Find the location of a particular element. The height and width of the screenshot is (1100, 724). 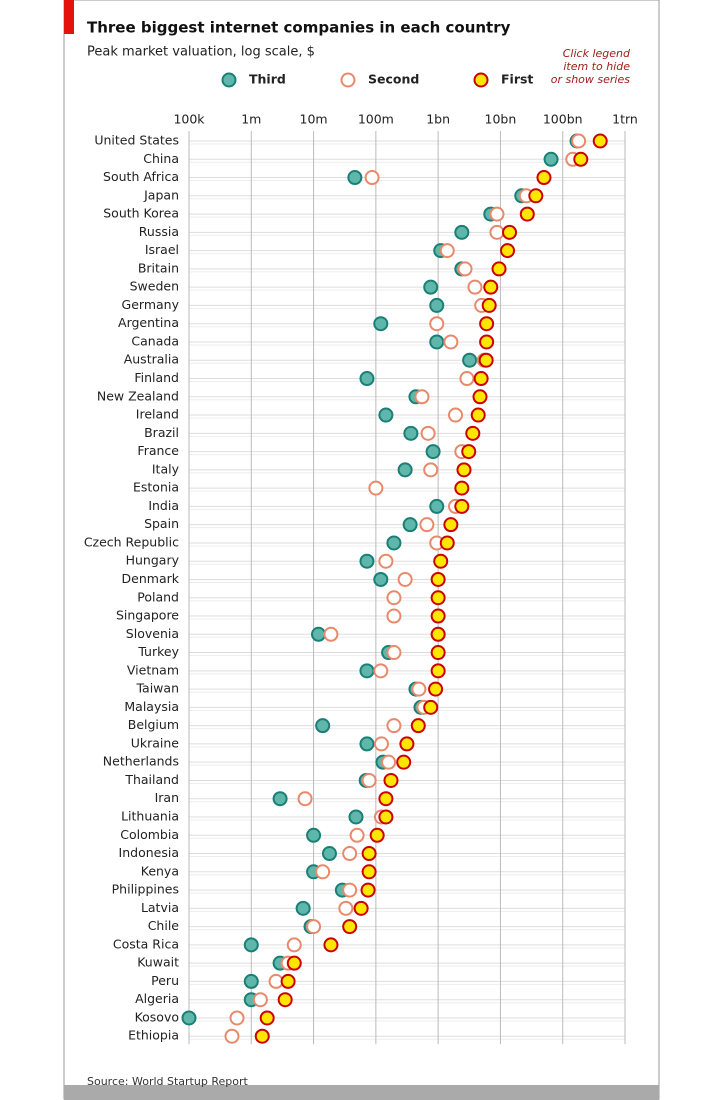

category-label: Ethiopia is located at coordinates (153, 1035).